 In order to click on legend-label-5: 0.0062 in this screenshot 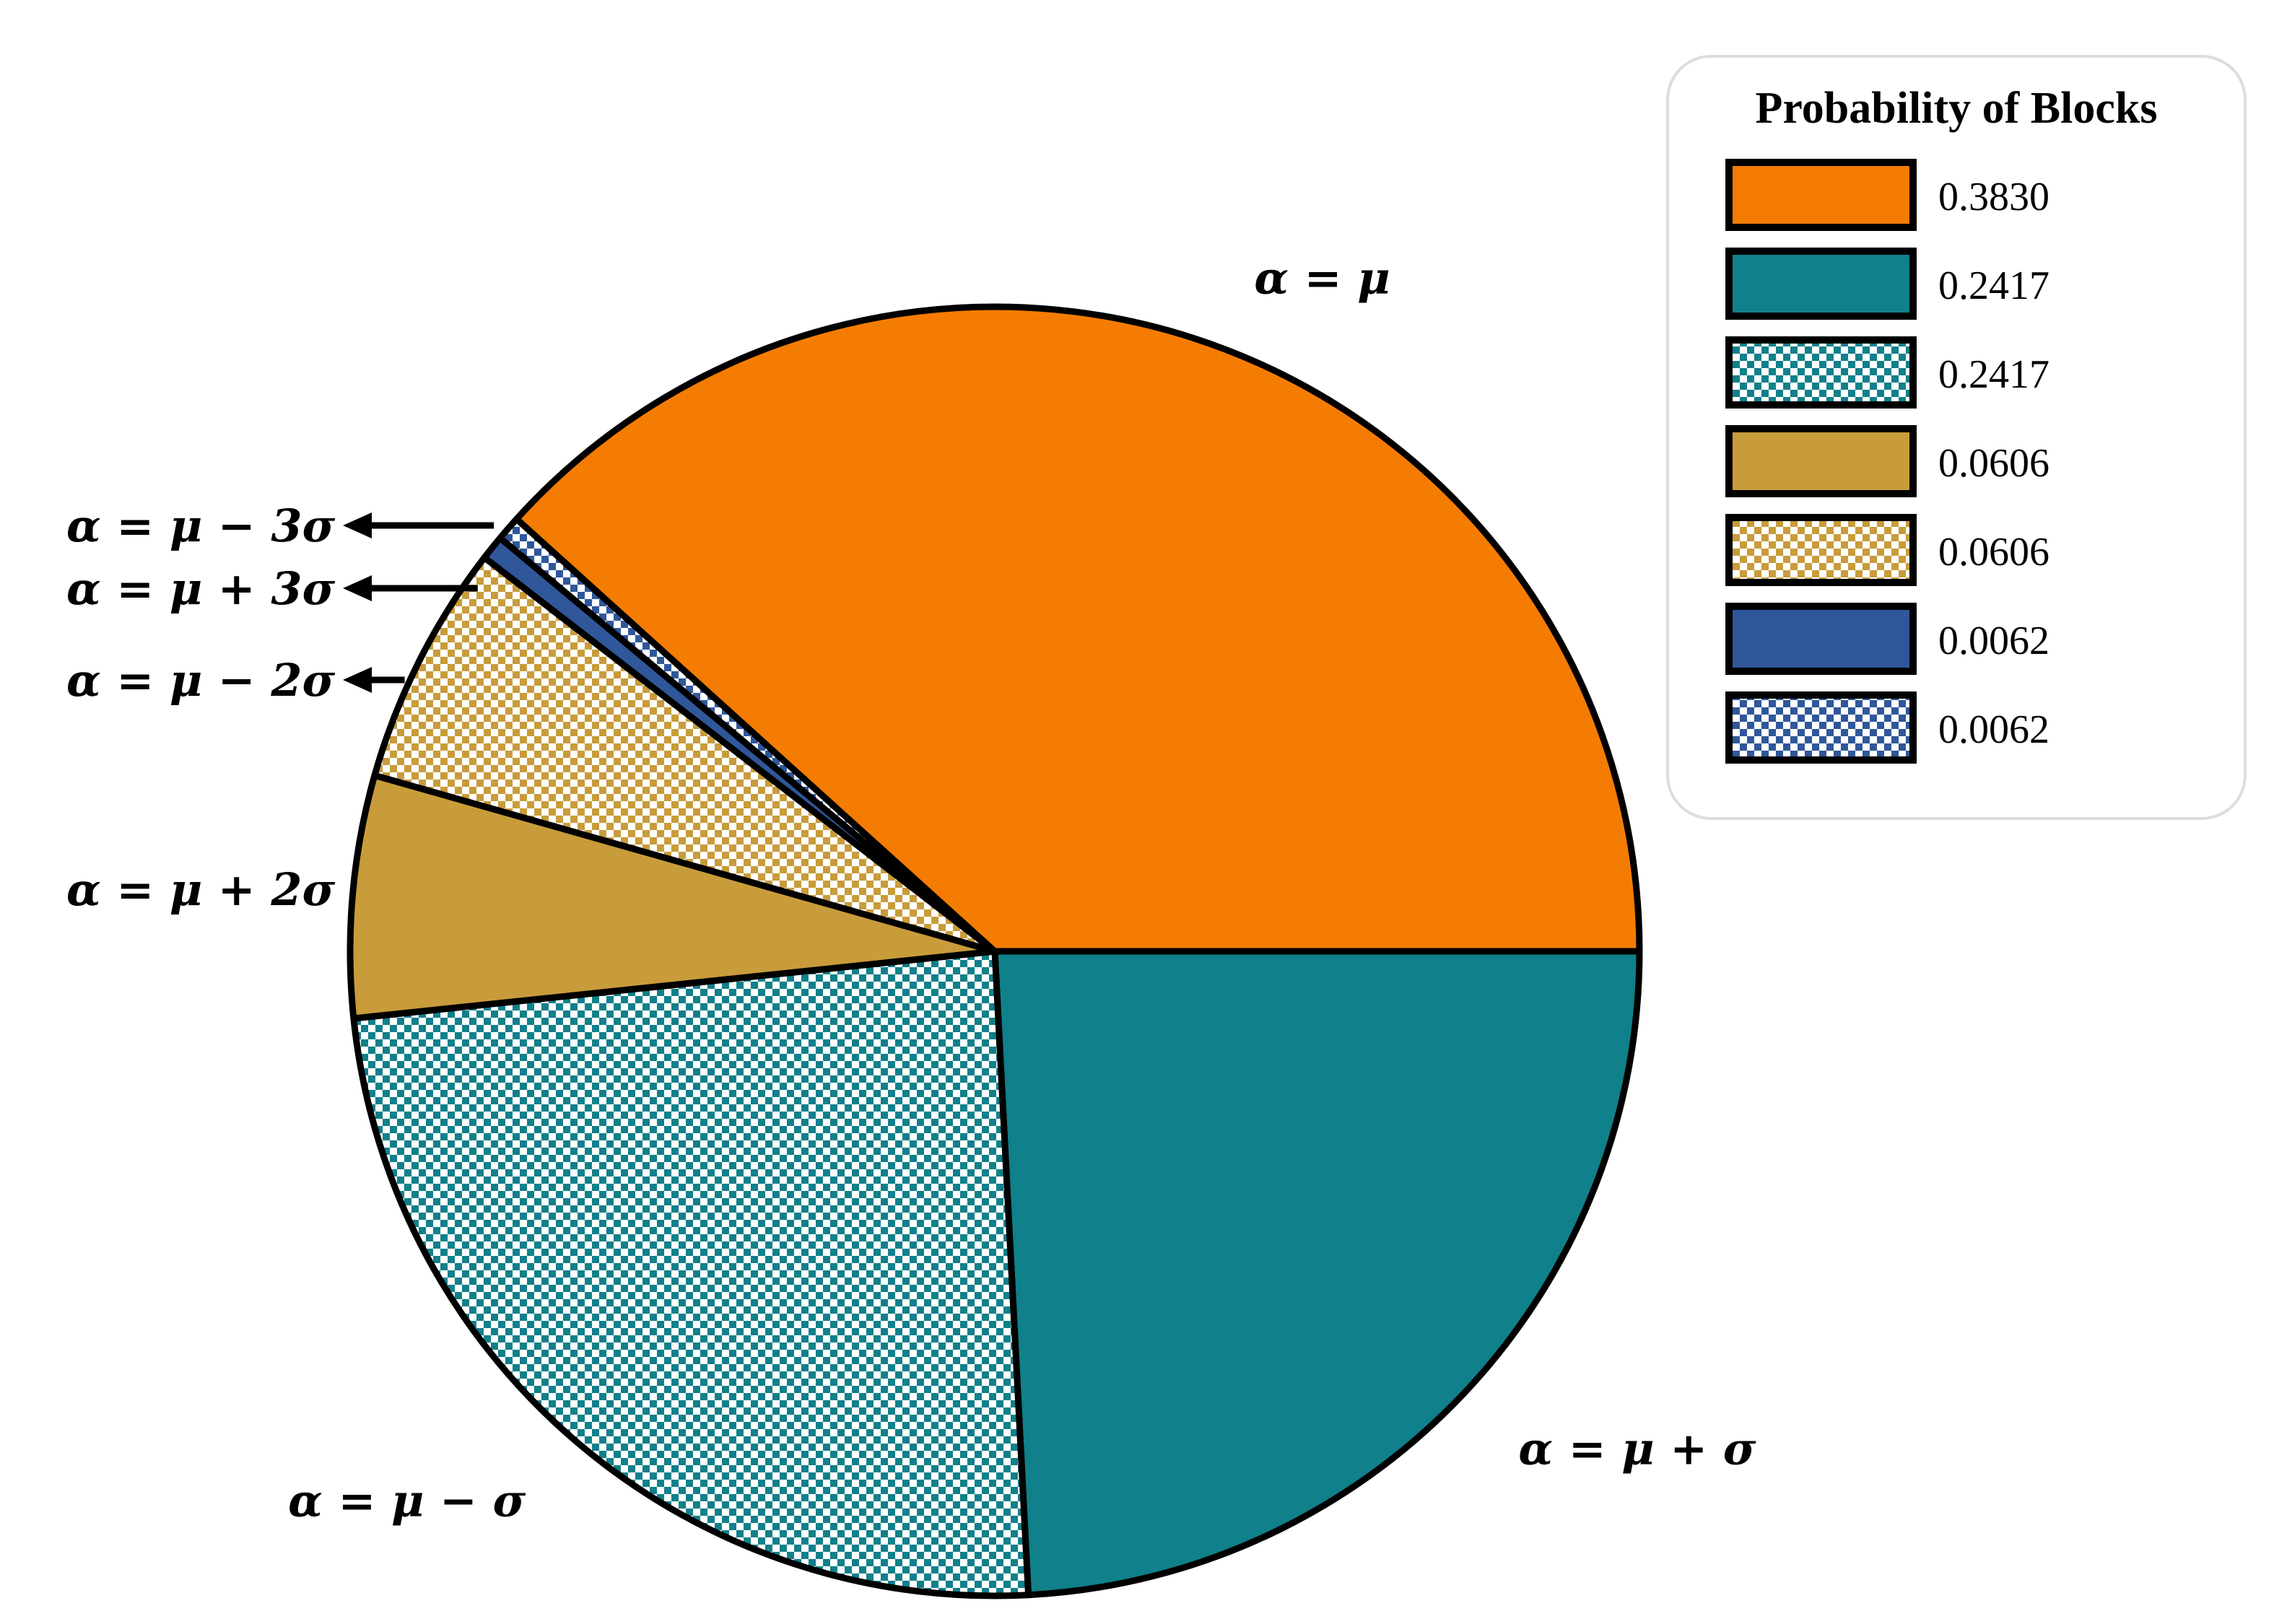, I will do `click(1993, 641)`.